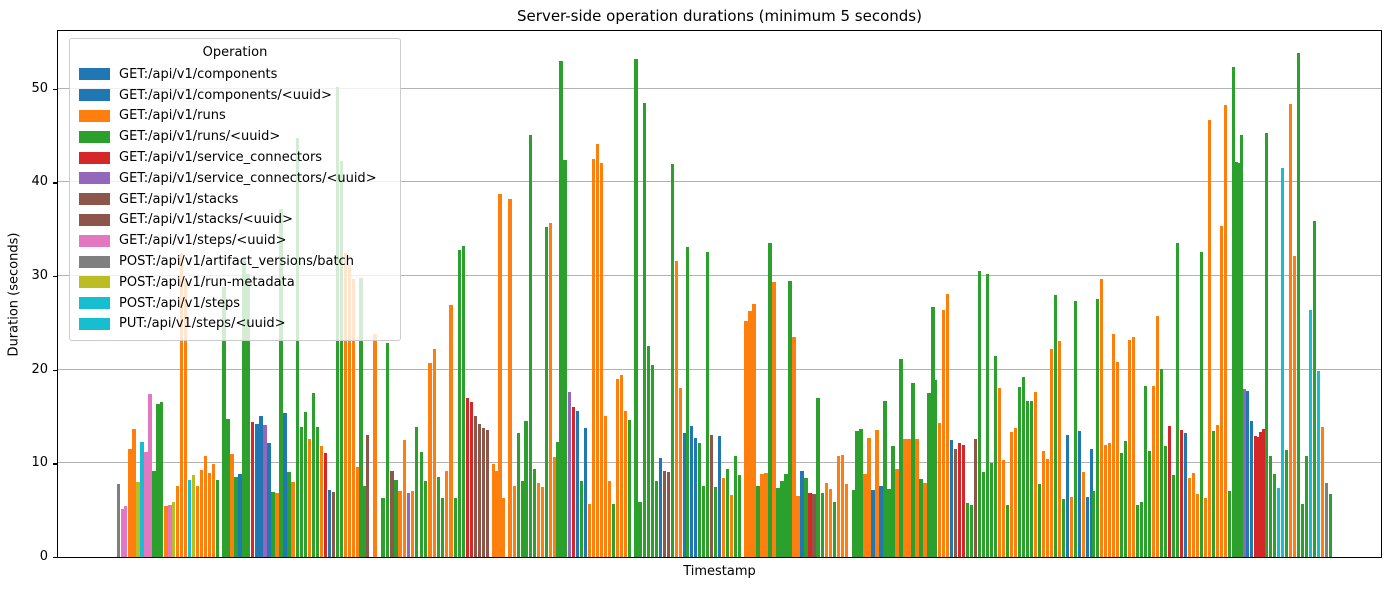  Describe the element at coordinates (39, 182) in the screenshot. I see `y-tick-label: 40` at that location.